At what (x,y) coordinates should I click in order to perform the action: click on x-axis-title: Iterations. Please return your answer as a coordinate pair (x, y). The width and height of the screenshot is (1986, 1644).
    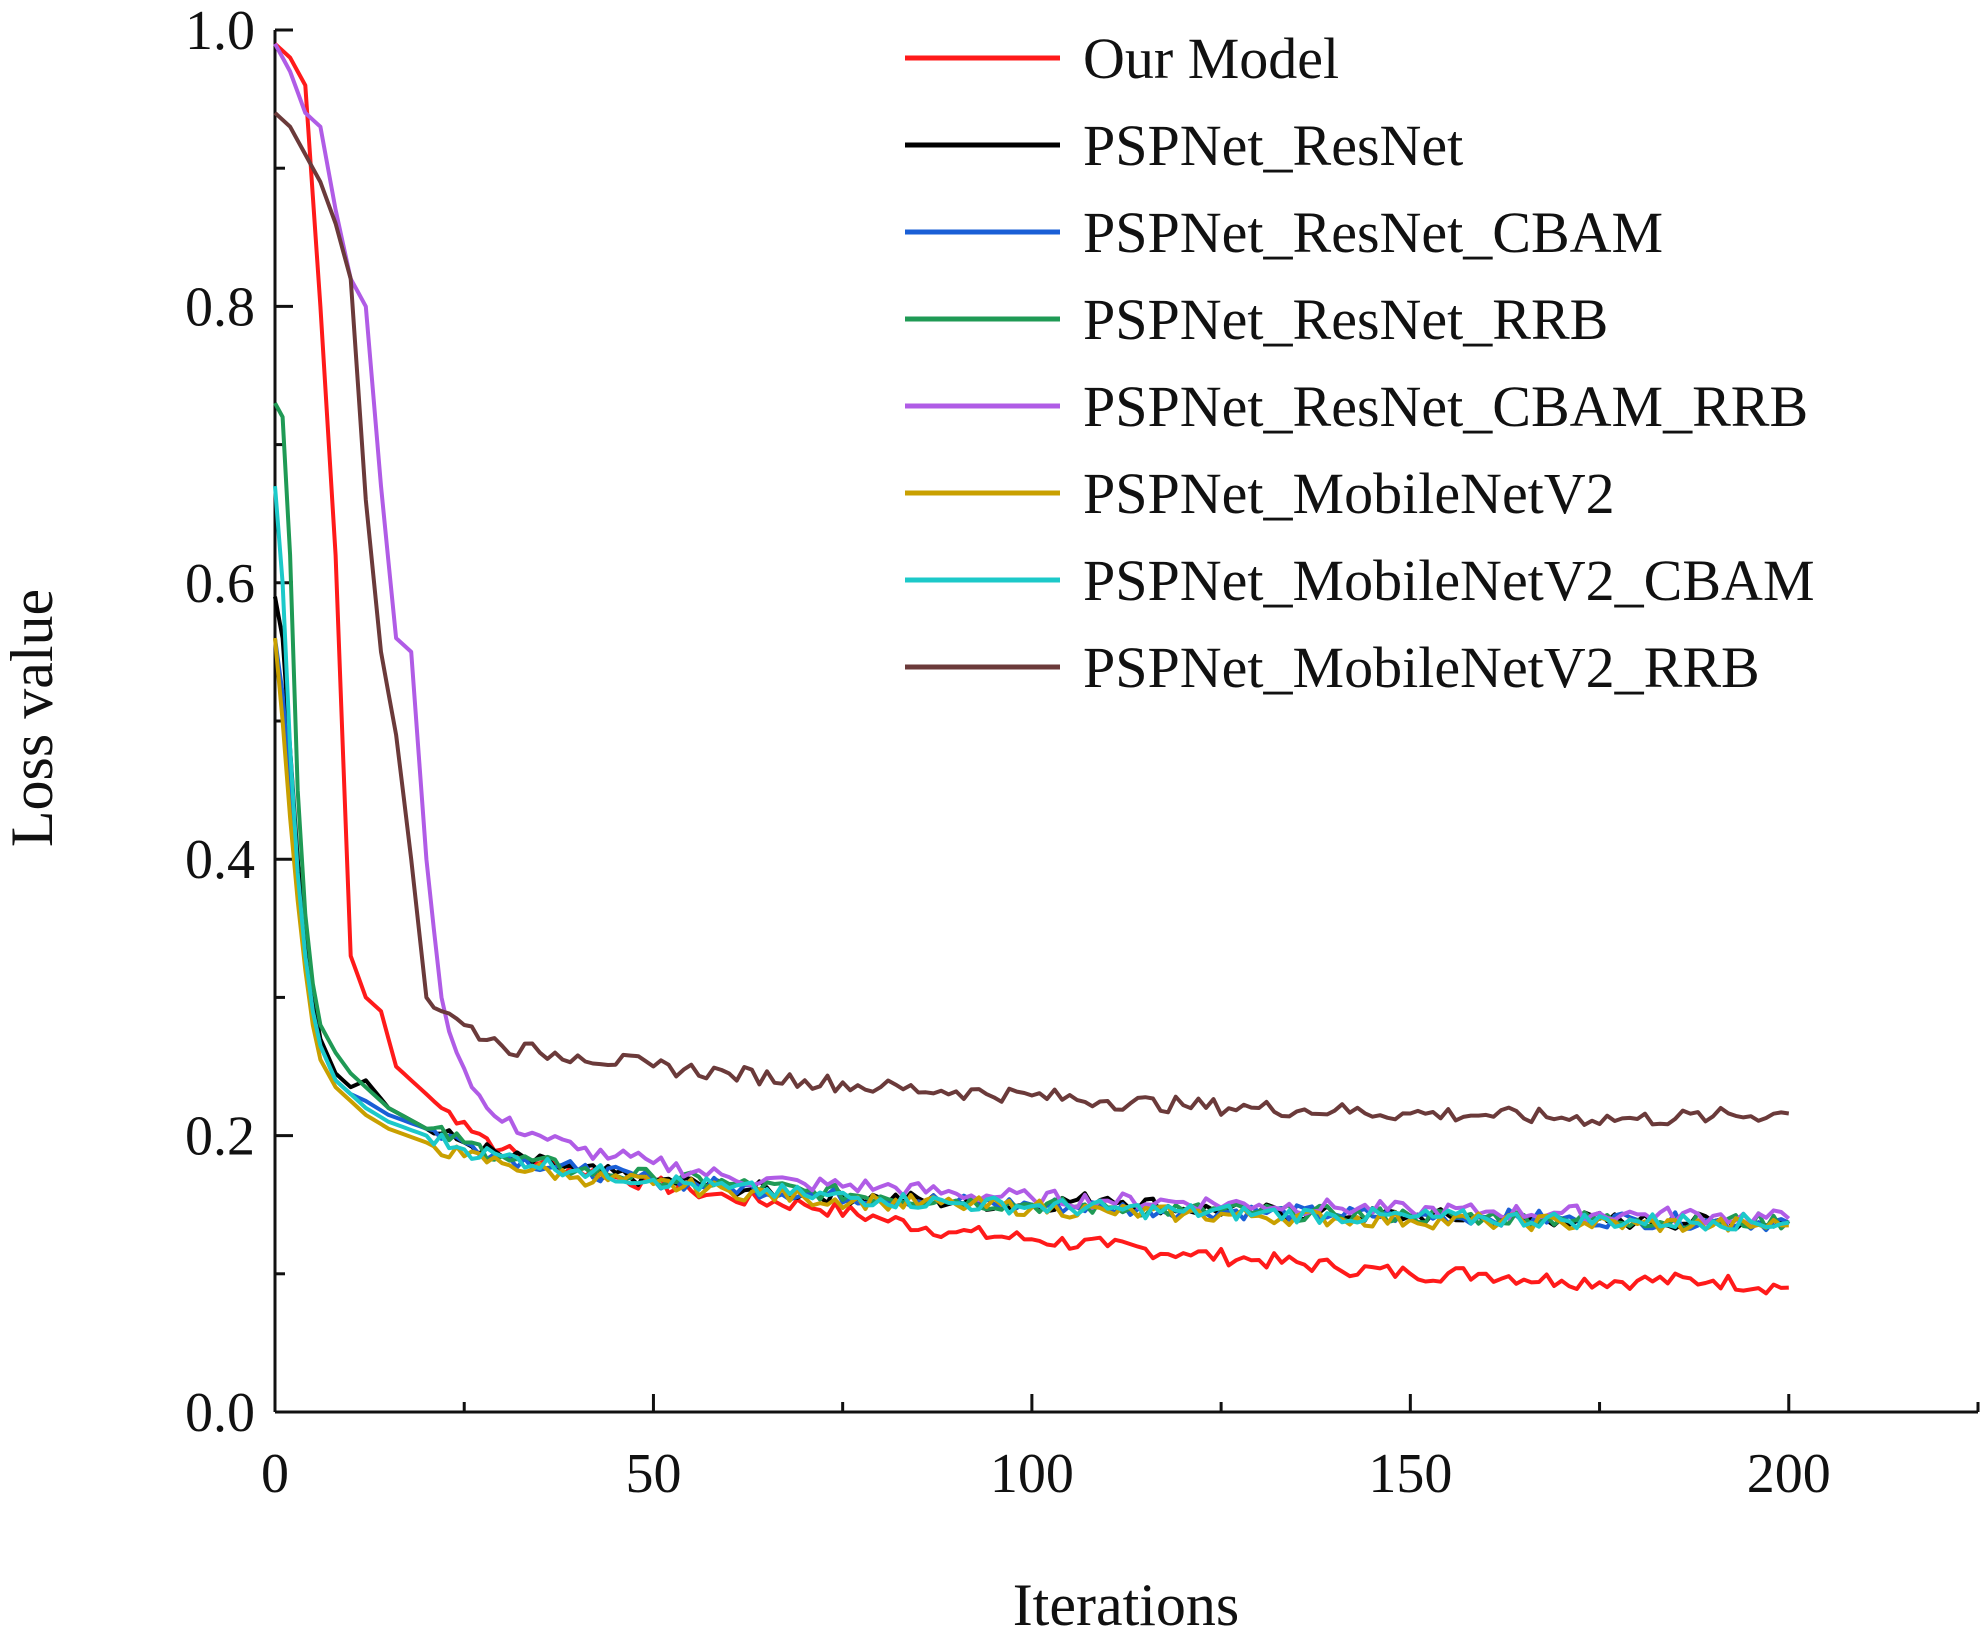
    Looking at the image, I should click on (1126, 1605).